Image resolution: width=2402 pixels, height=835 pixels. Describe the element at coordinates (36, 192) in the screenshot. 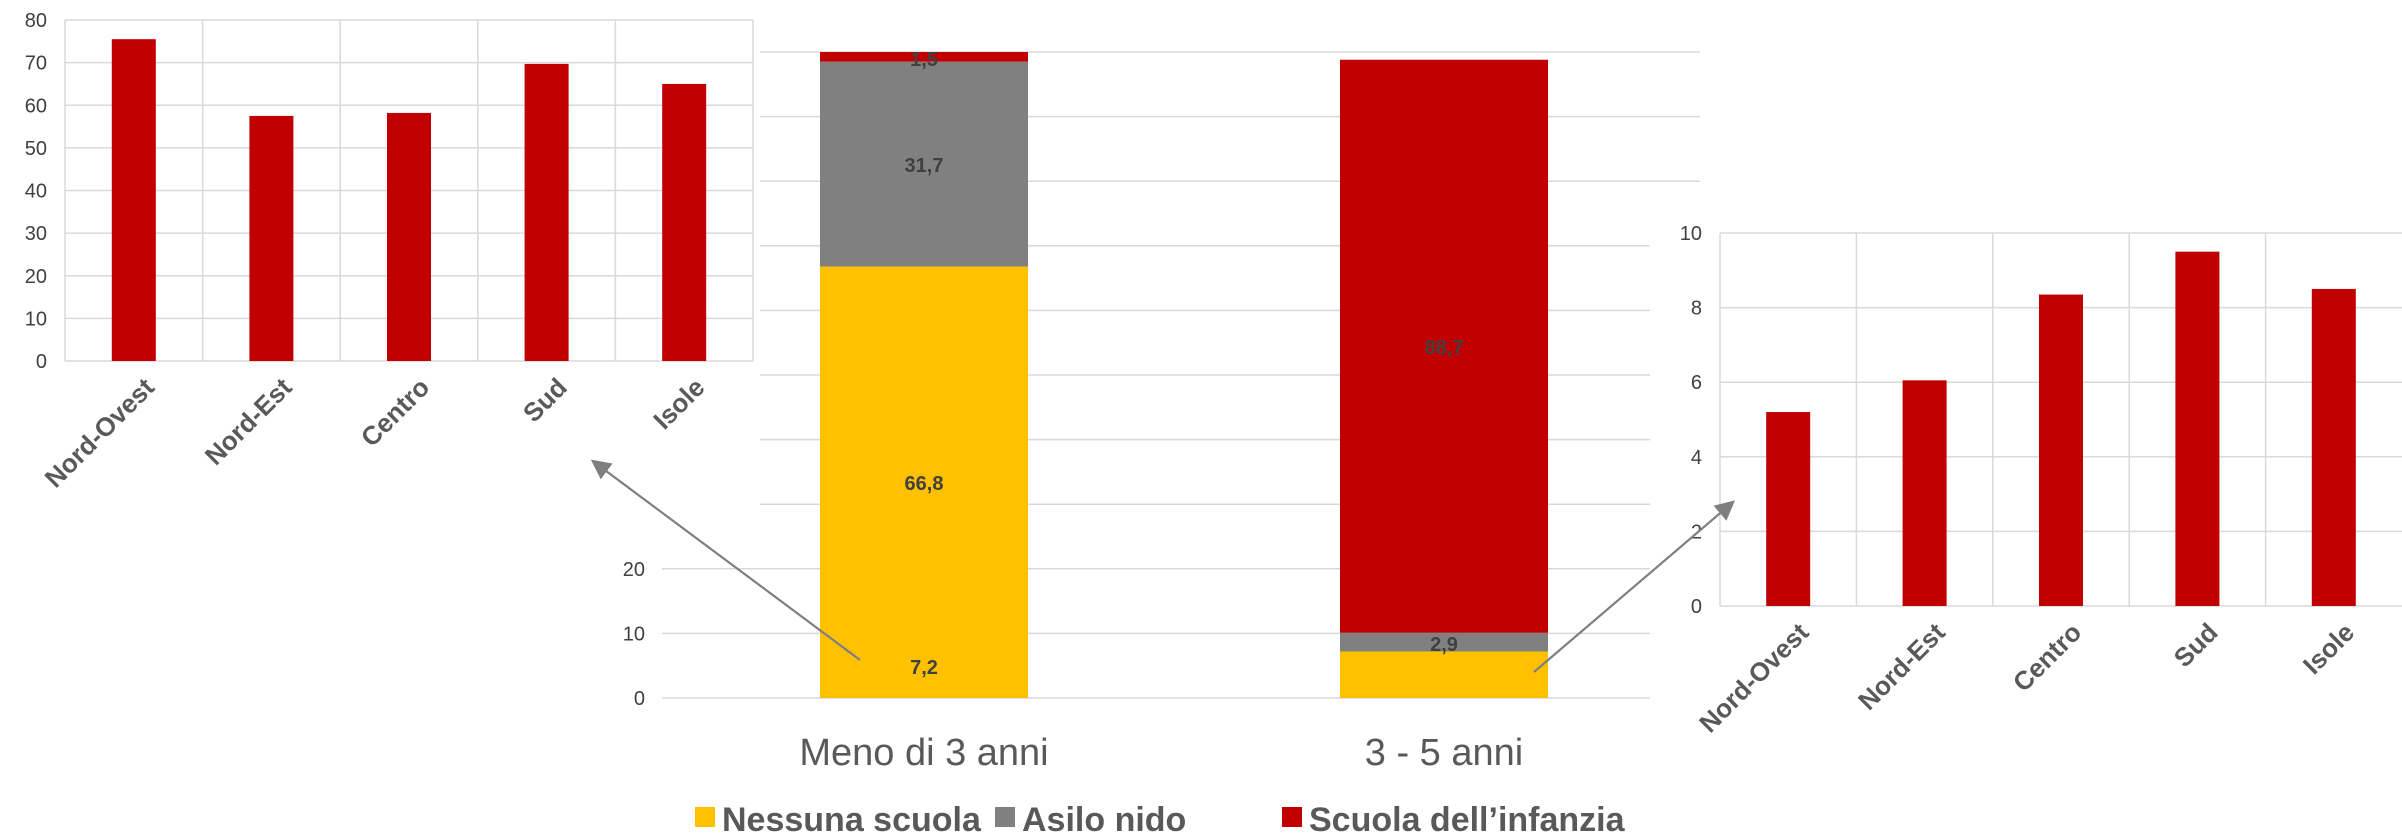

I see `y-tick-label: 40` at that location.